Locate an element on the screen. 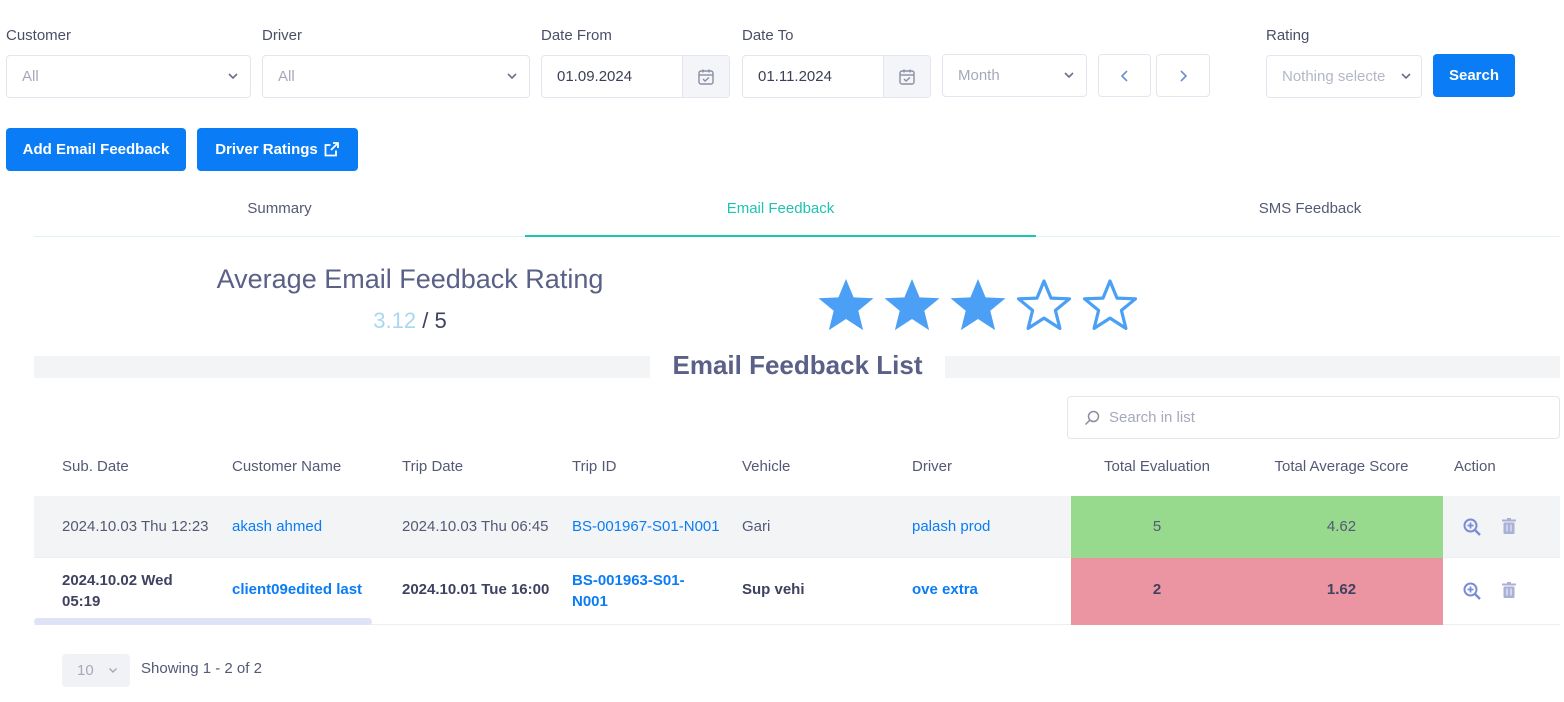 This screenshot has width=1564, height=702. customer-label: Customer is located at coordinates (39, 35).